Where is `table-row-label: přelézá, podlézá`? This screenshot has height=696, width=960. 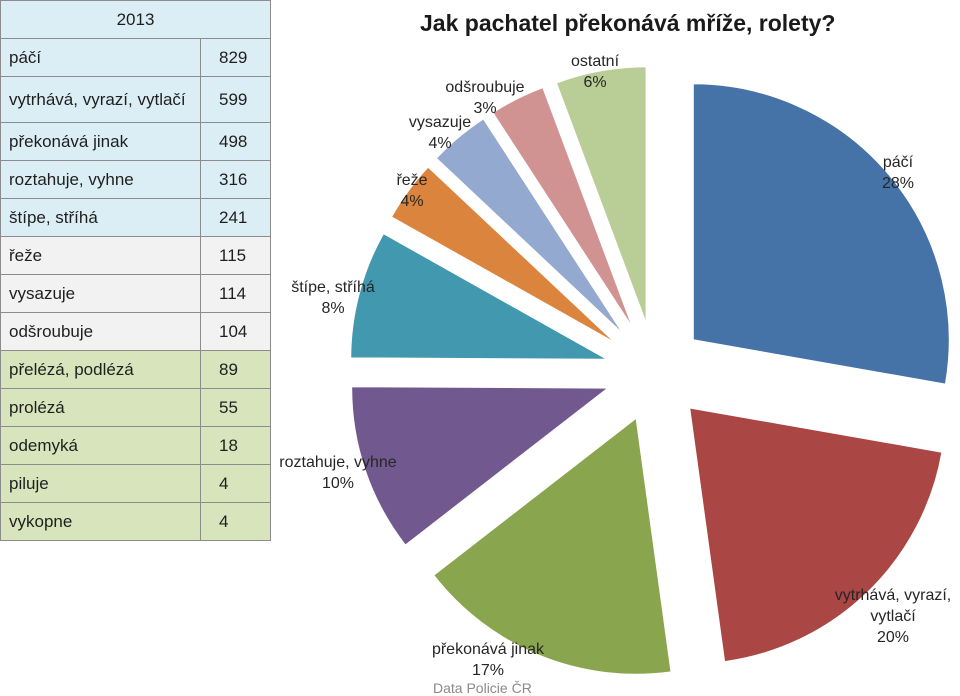 table-row-label: přelézá, podlézá is located at coordinates (100, 369).